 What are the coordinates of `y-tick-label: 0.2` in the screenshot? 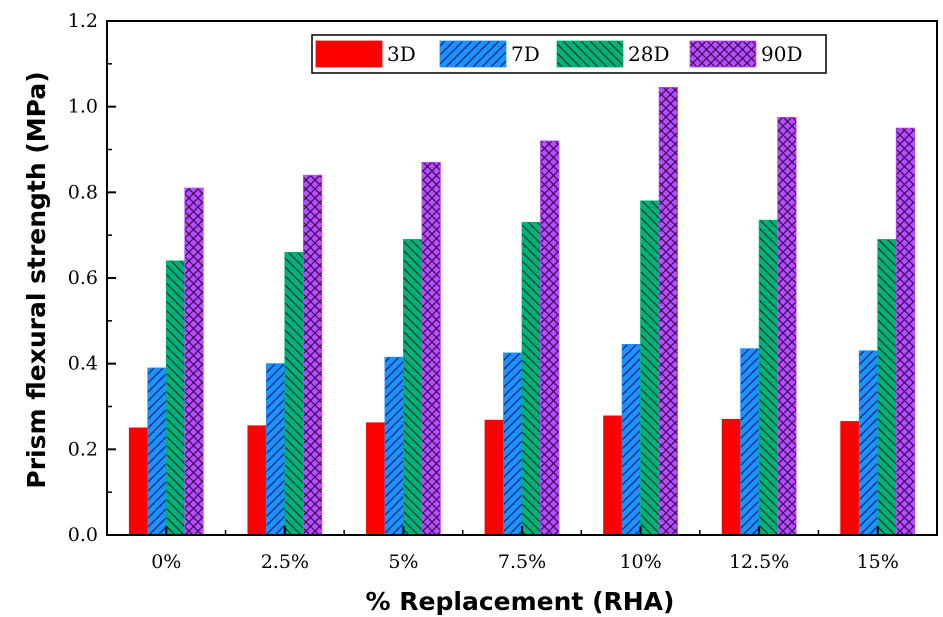 It's located at (83, 449).